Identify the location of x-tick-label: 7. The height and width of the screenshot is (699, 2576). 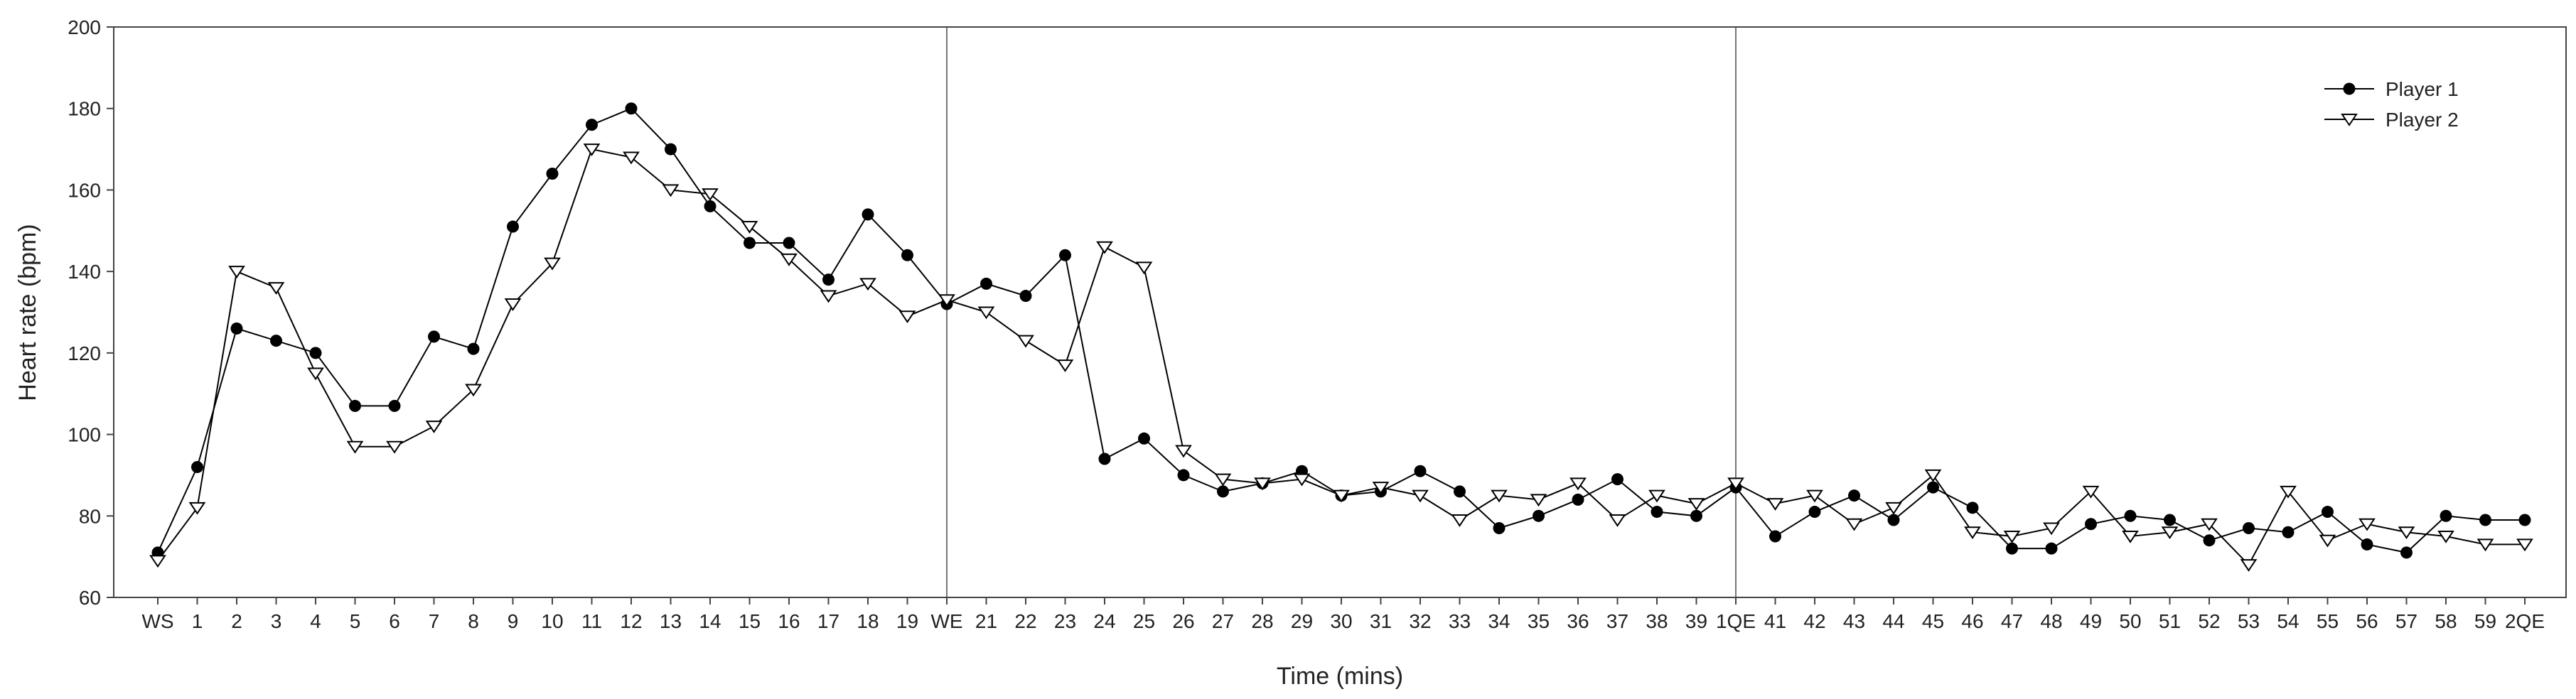
(434, 621).